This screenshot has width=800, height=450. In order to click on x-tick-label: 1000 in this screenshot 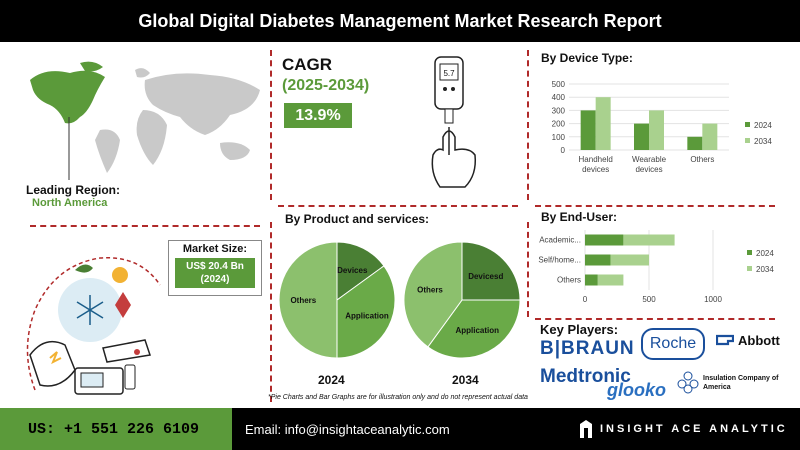, I will do `click(713, 299)`.